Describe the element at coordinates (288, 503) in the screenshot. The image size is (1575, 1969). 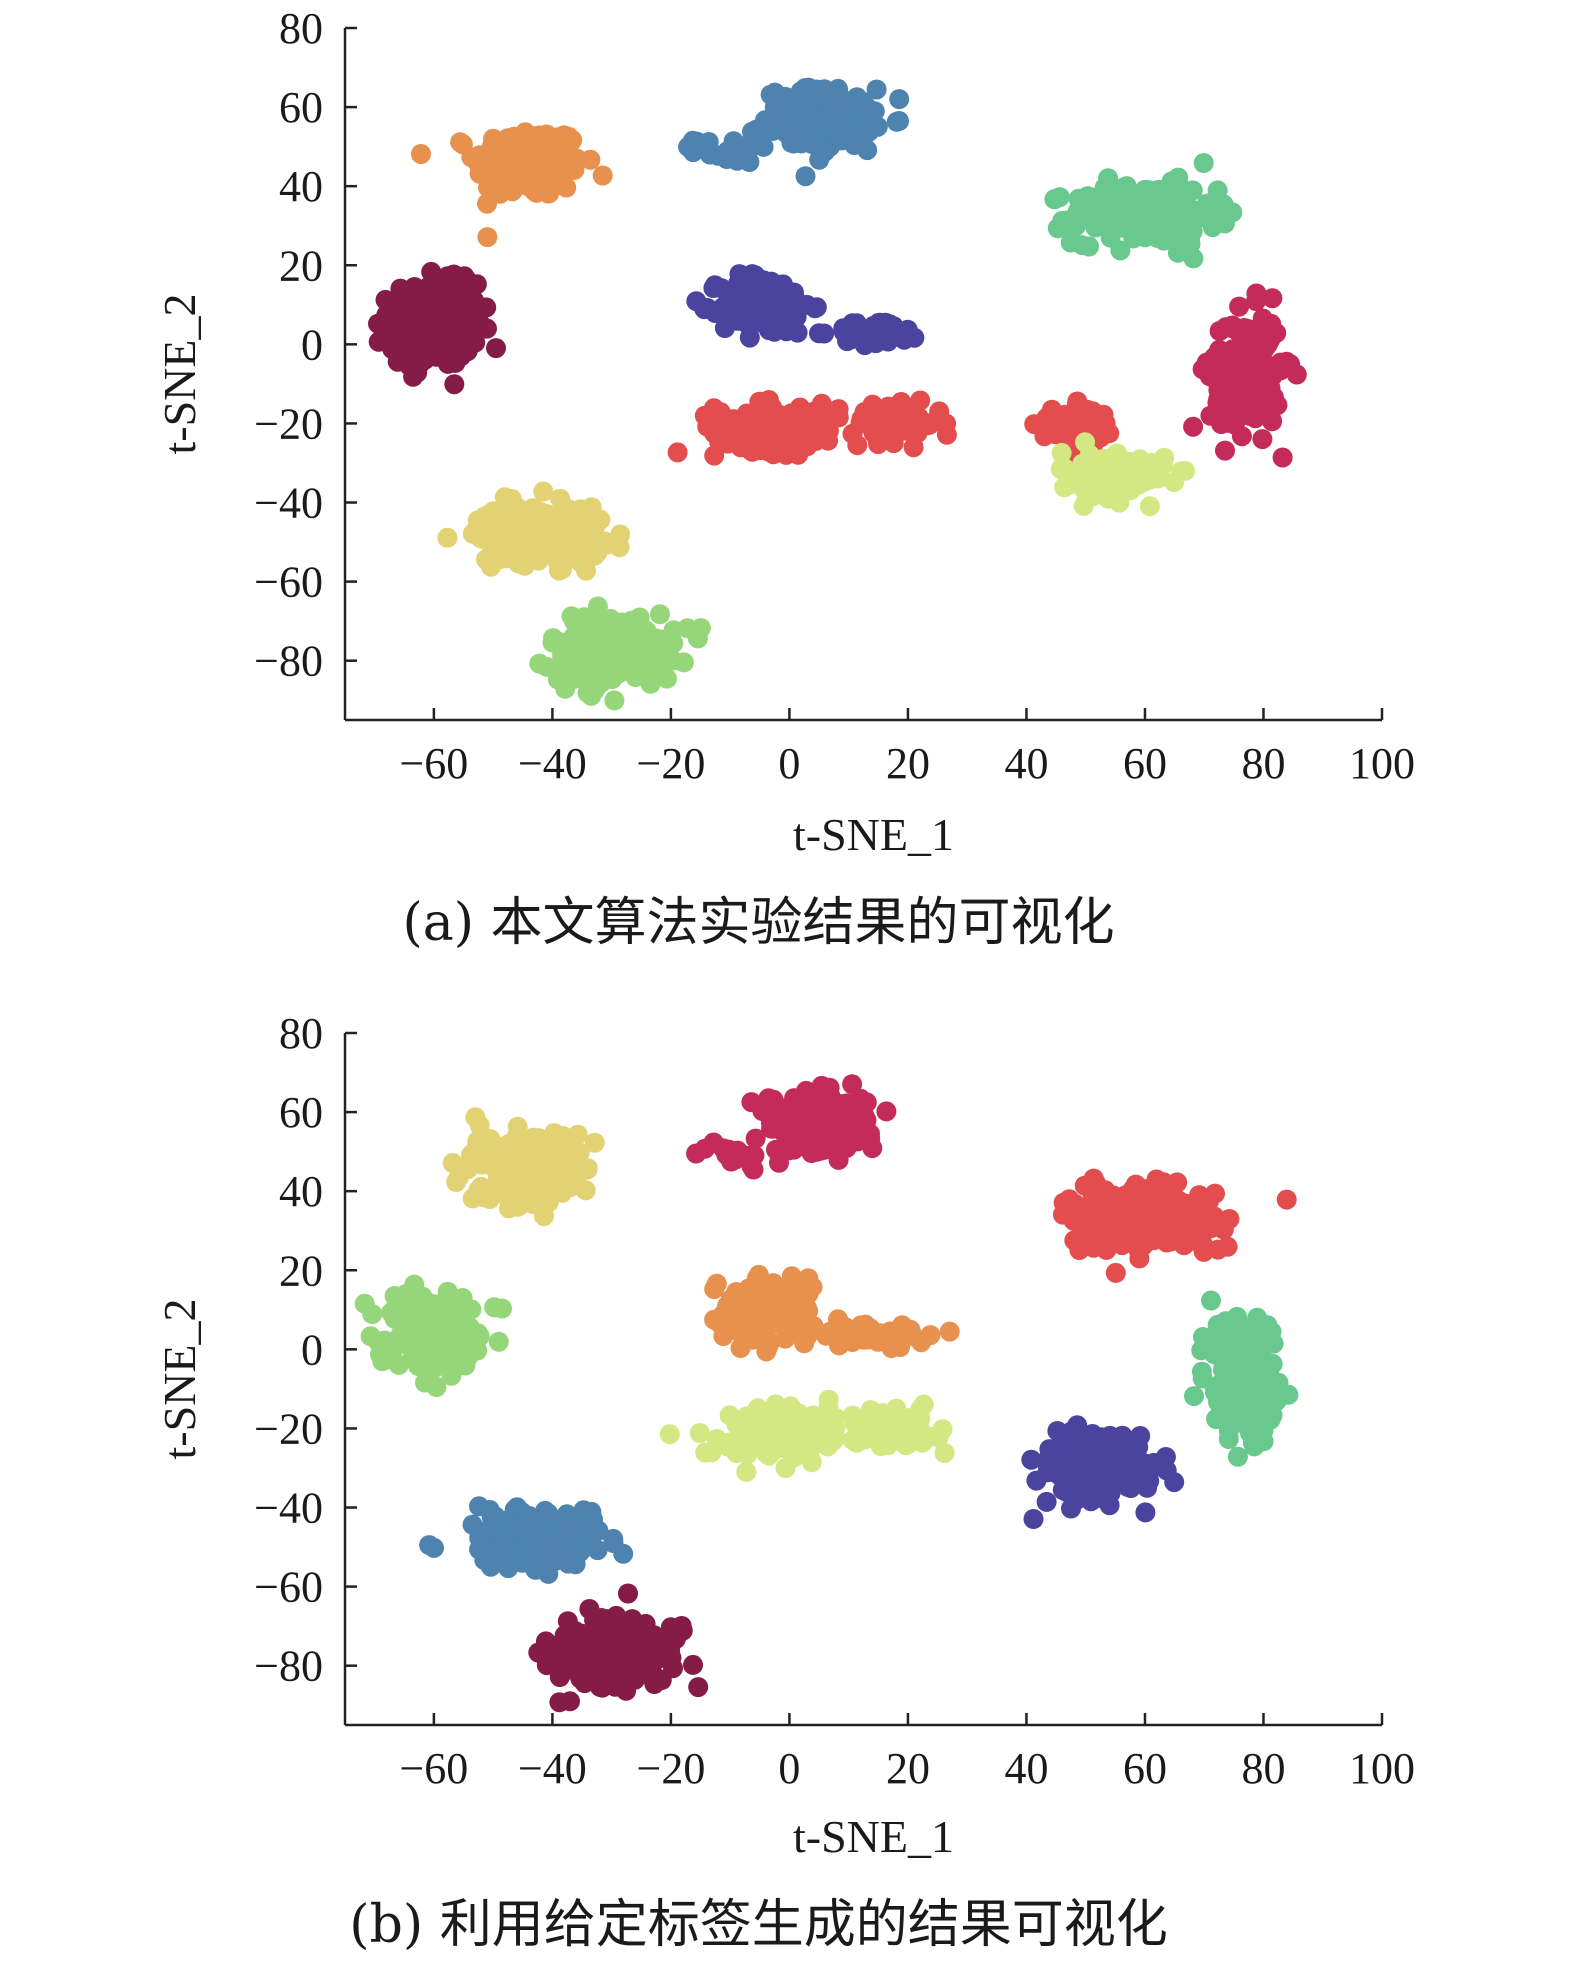
I see `y-tick-label: −40` at that location.